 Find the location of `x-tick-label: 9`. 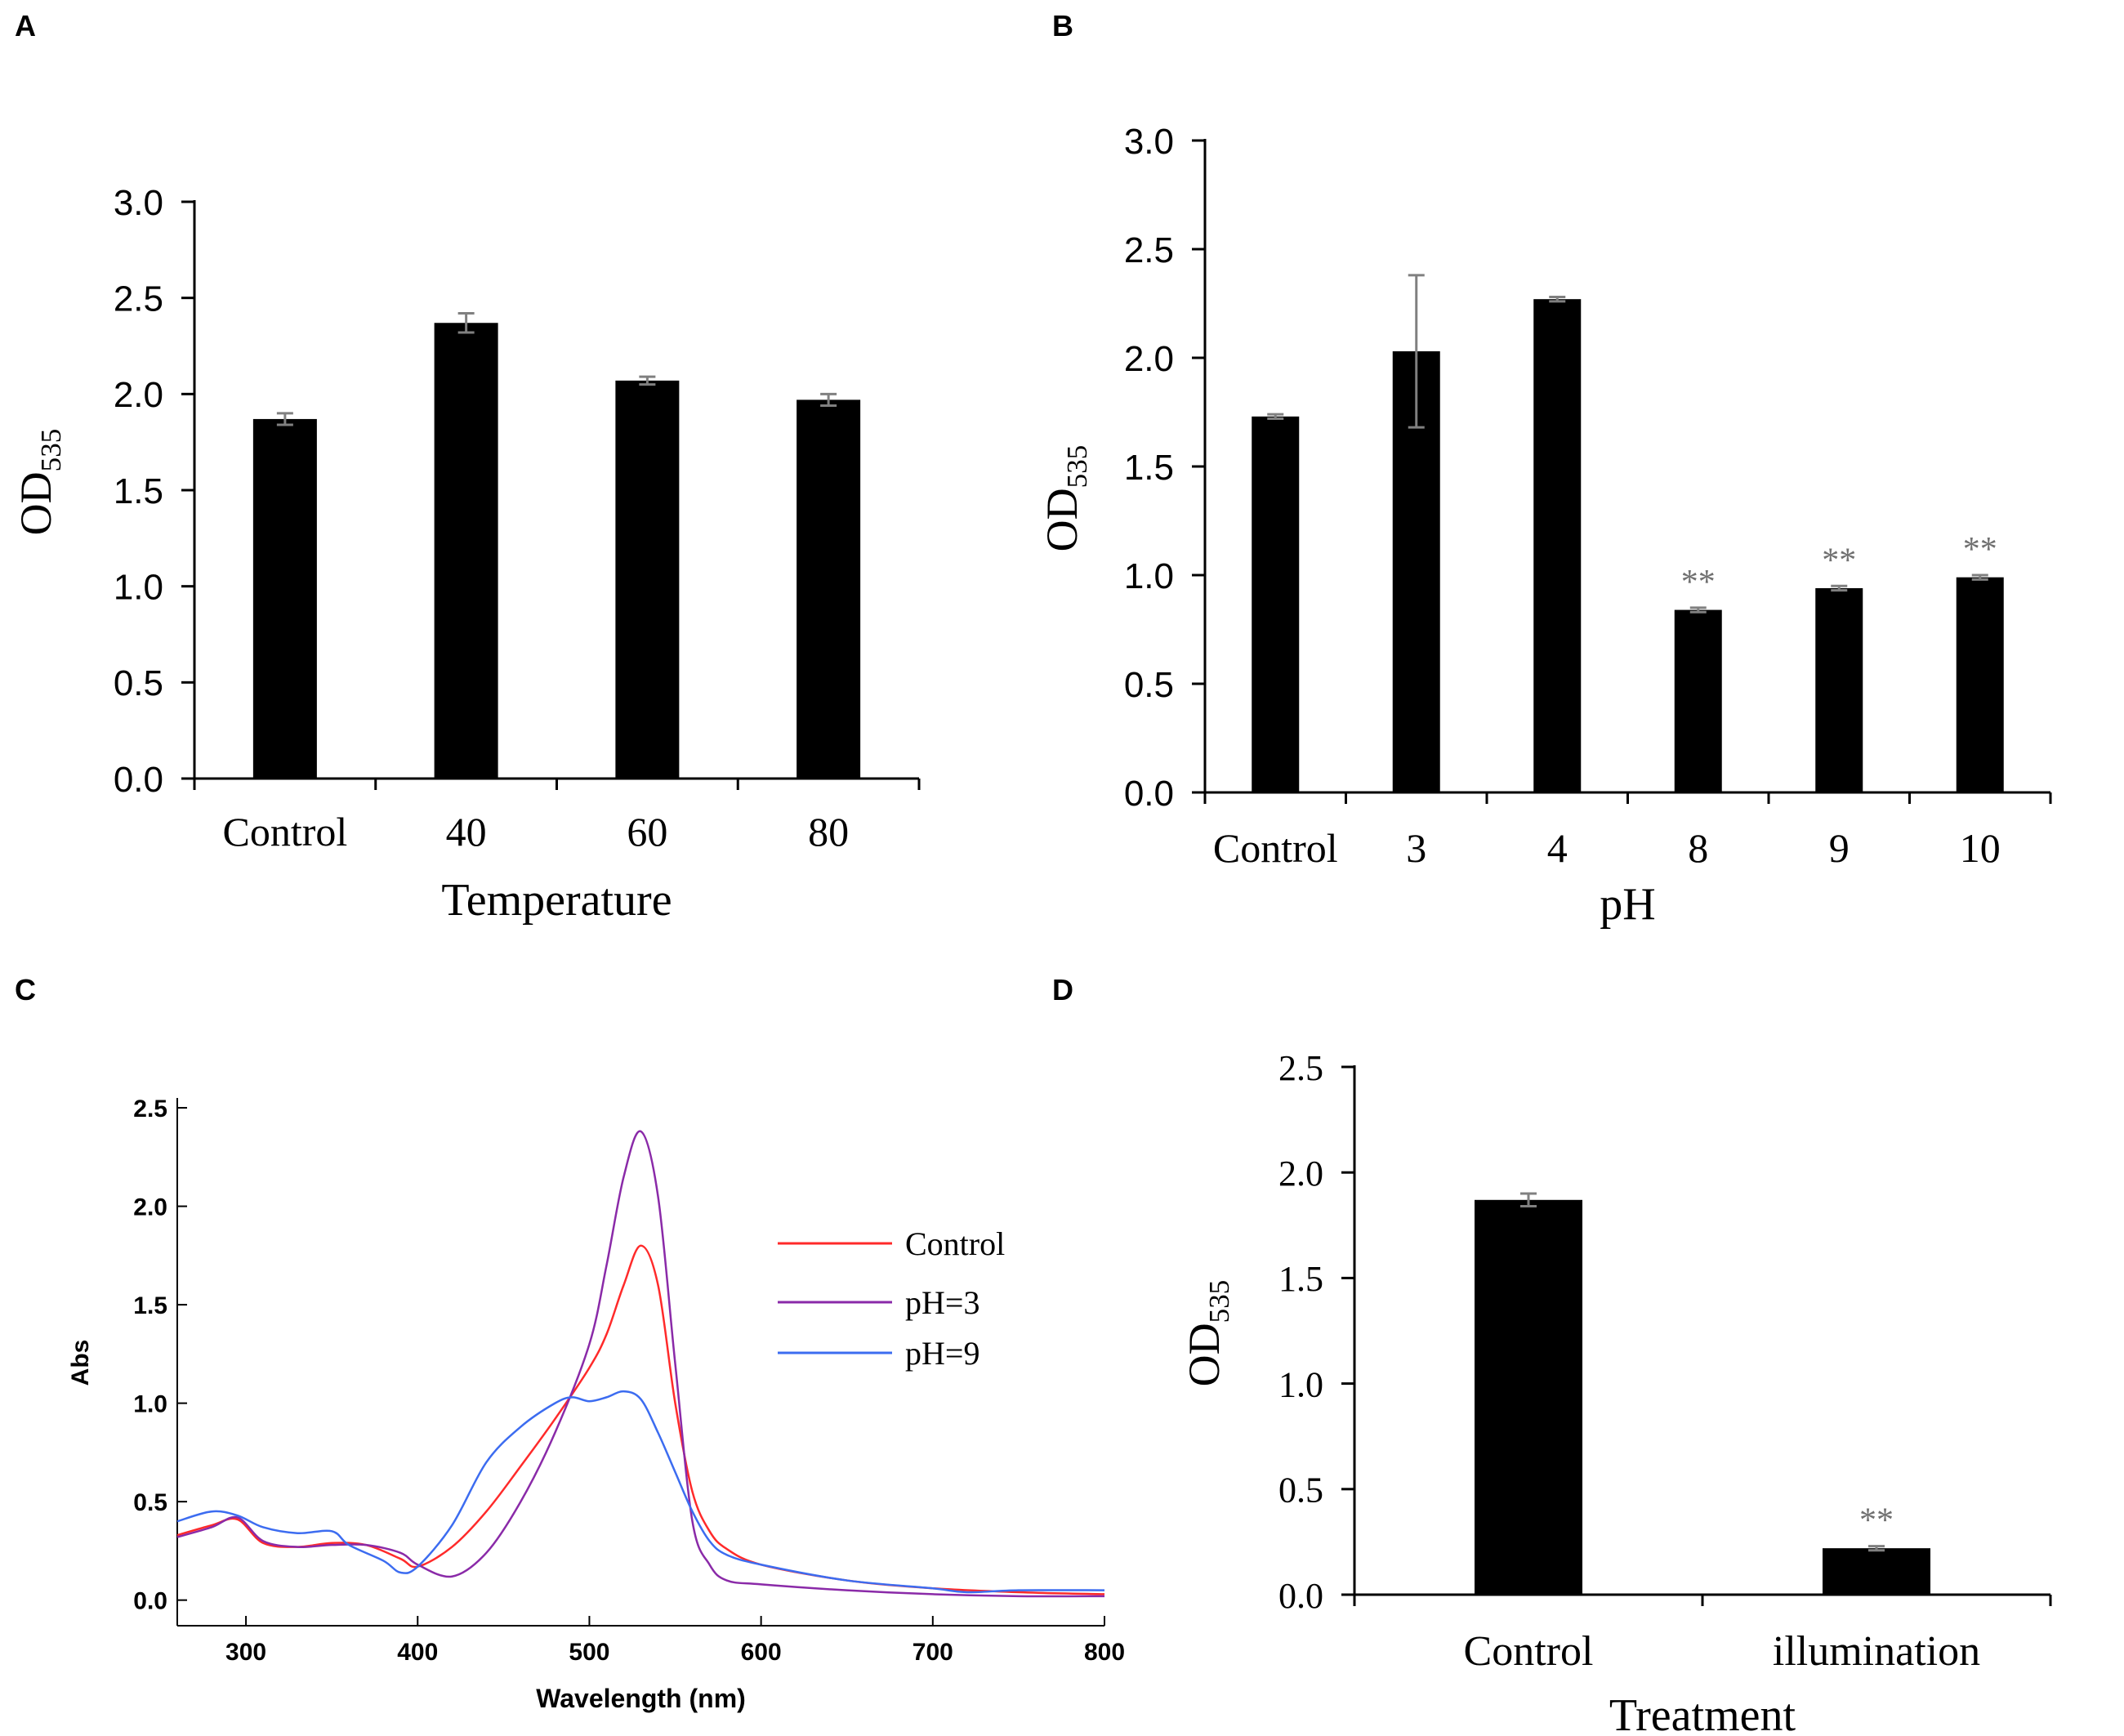

x-tick-label: 9 is located at coordinates (1839, 848).